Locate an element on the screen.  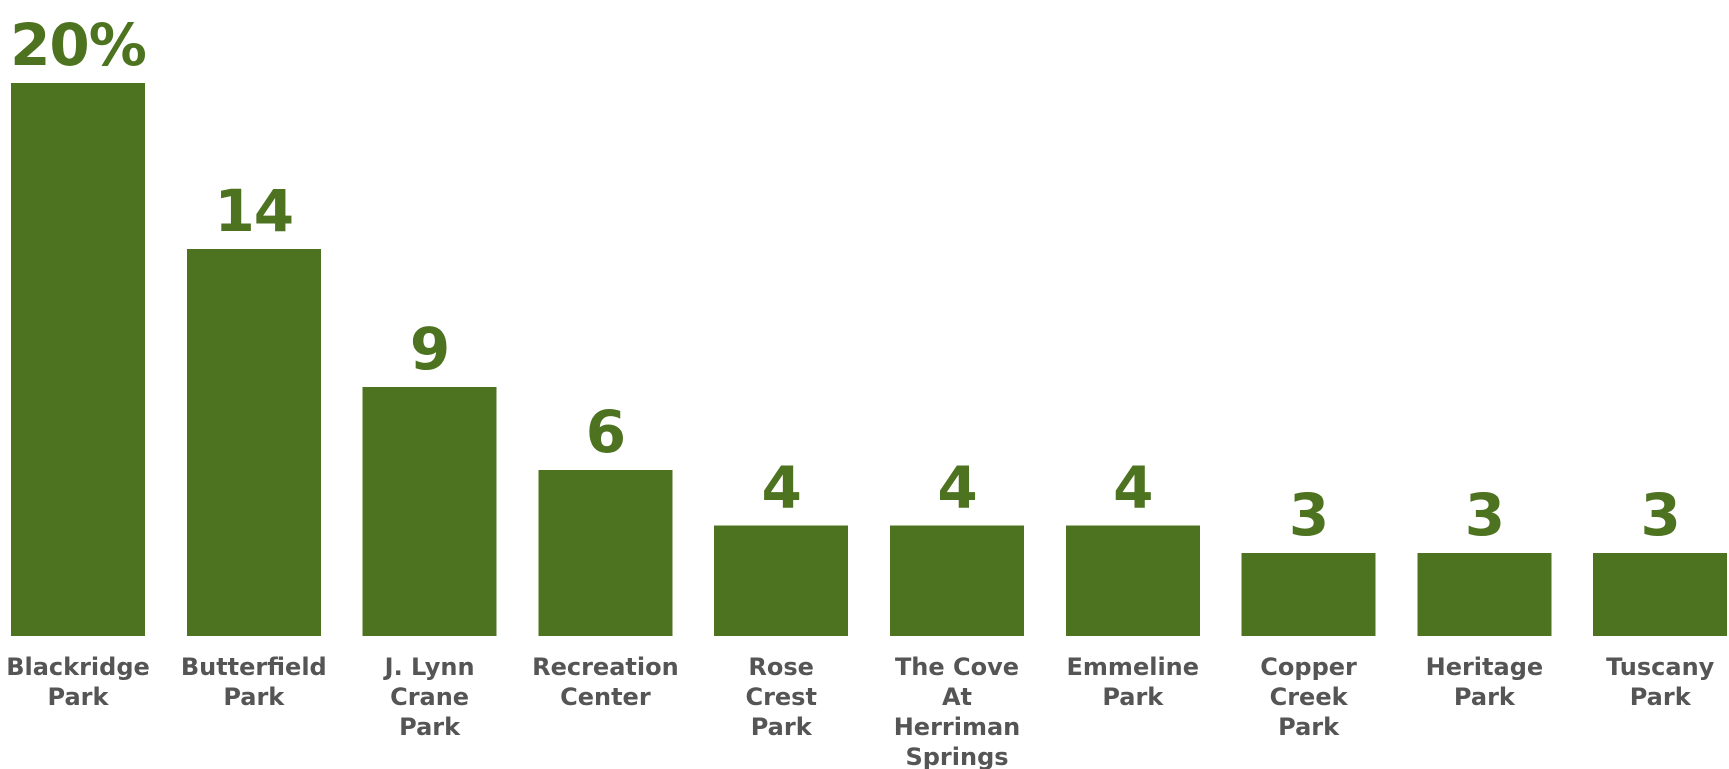
category-label-line: Butterfield is located at coordinates (254, 667).